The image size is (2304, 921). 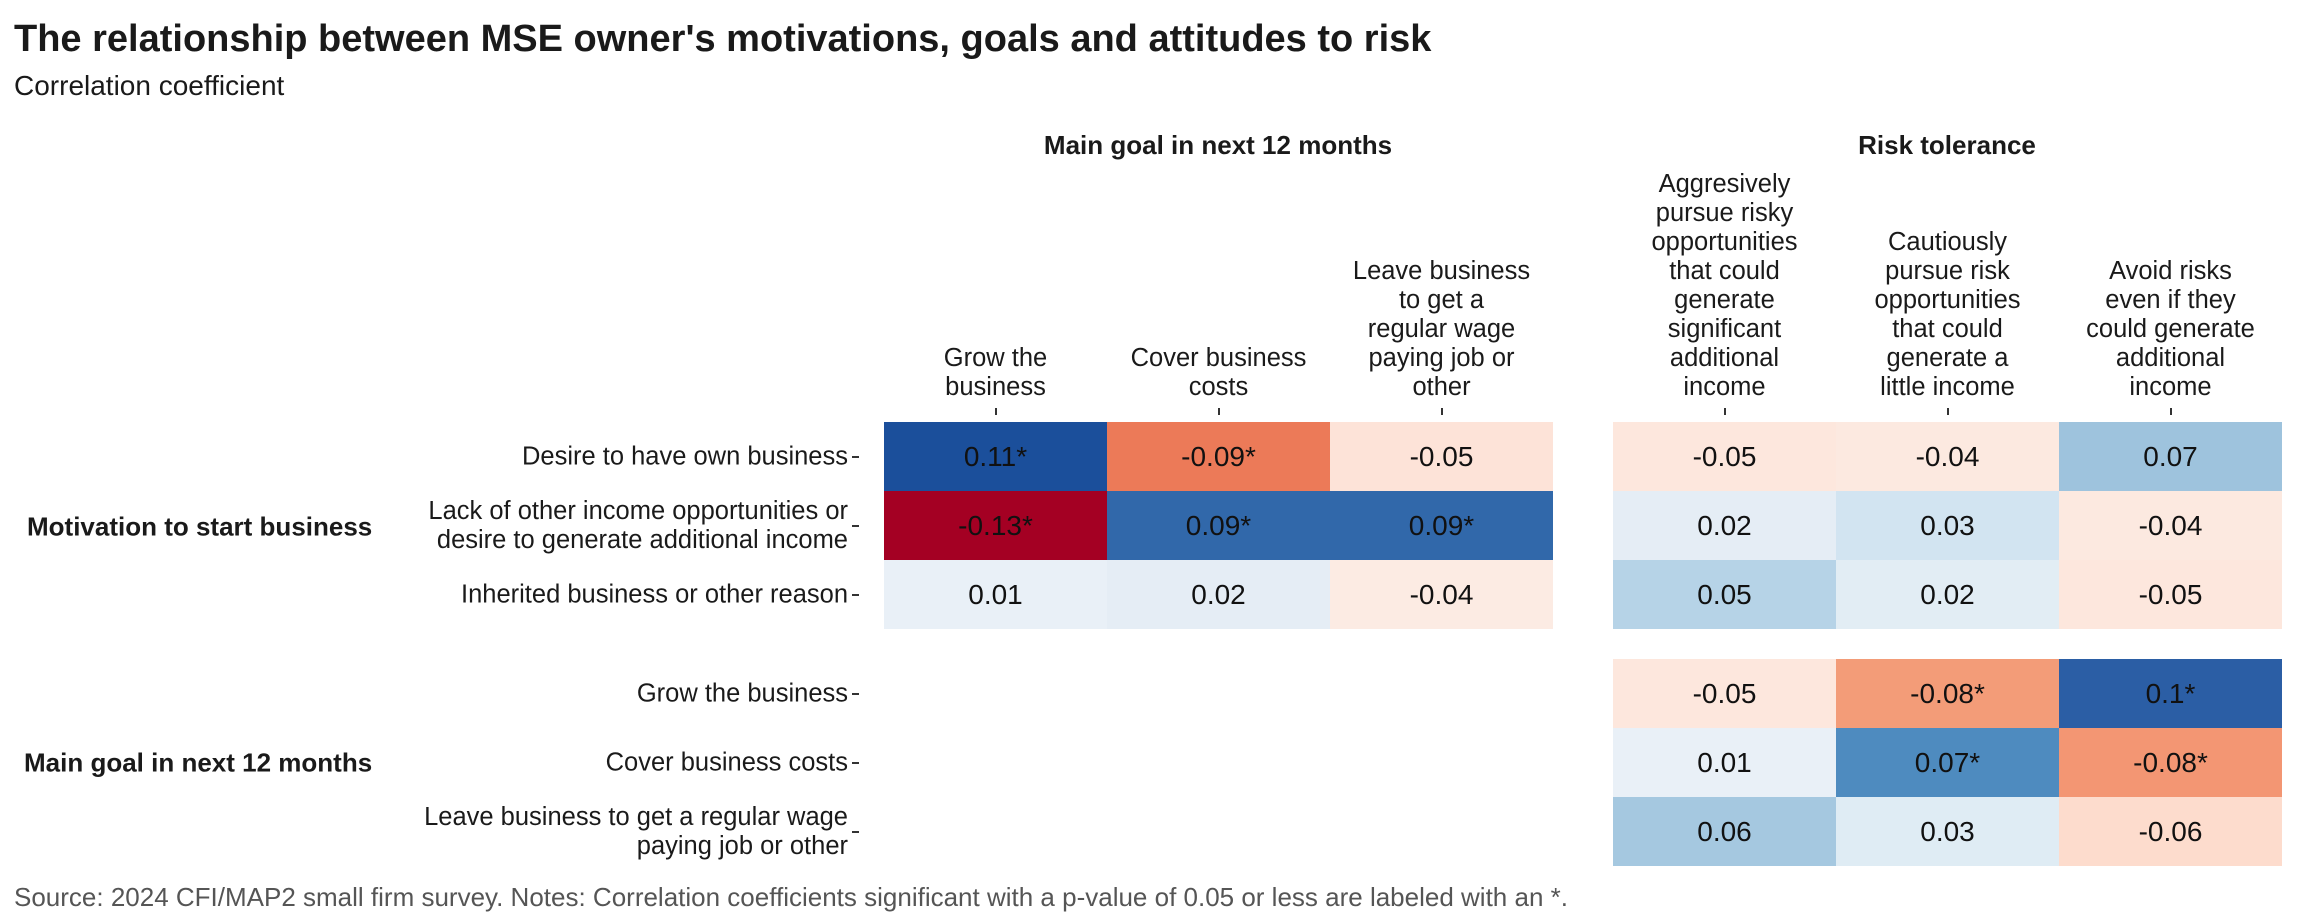 I want to click on row-label: Cover business costs, so click(x=727, y=762).